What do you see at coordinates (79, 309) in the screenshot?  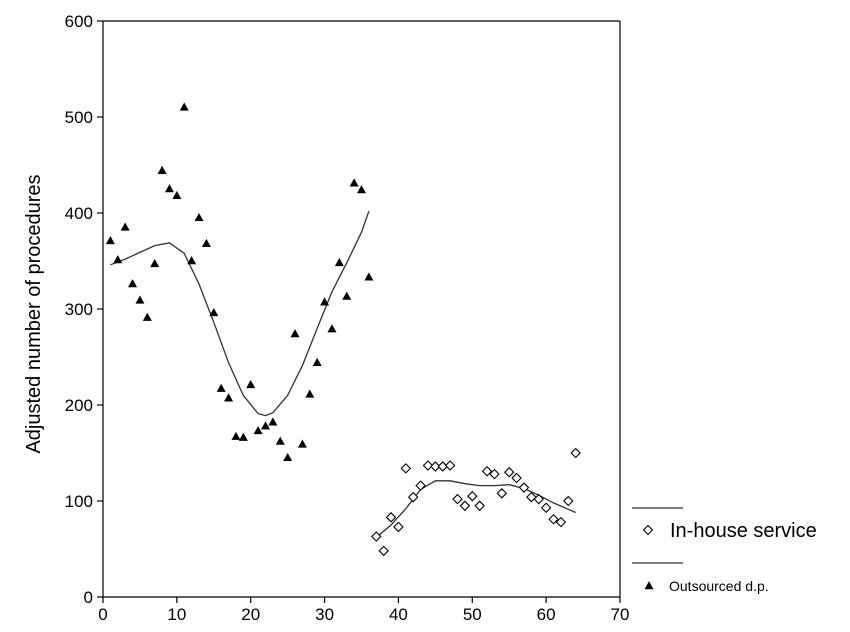 I see `y-tick-label-3: 300` at bounding box center [79, 309].